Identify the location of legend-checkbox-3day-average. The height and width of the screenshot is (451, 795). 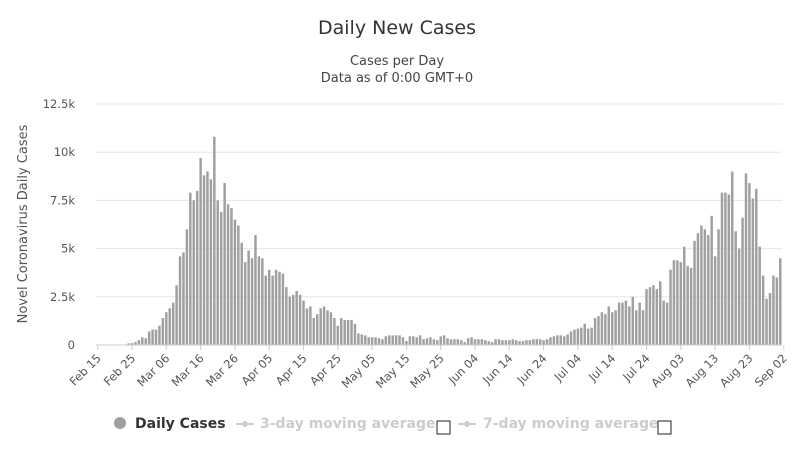
(443, 427).